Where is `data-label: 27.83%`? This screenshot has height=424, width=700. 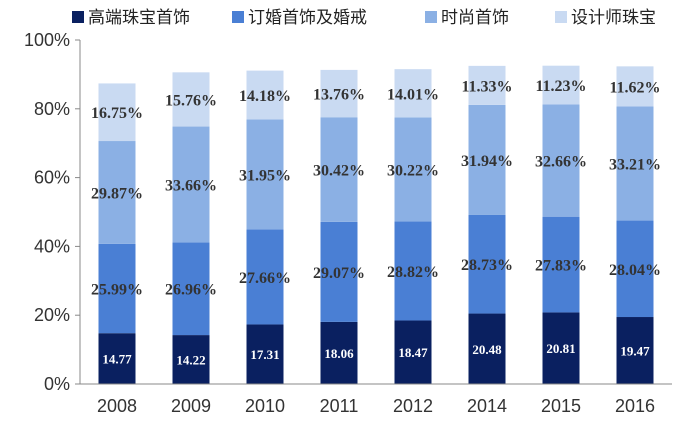 data-label: 27.83% is located at coordinates (561, 266).